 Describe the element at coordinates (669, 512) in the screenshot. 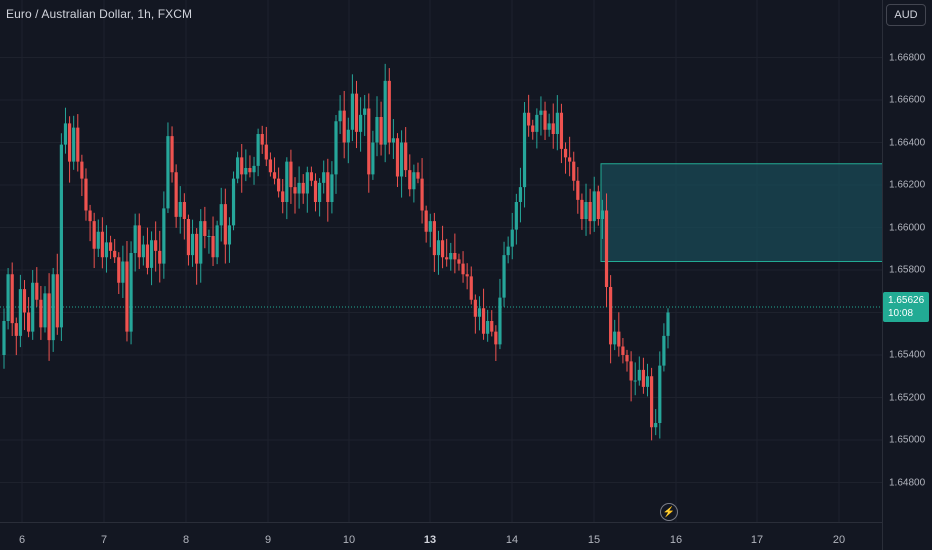

I see `lightning-icon: ⚡` at that location.